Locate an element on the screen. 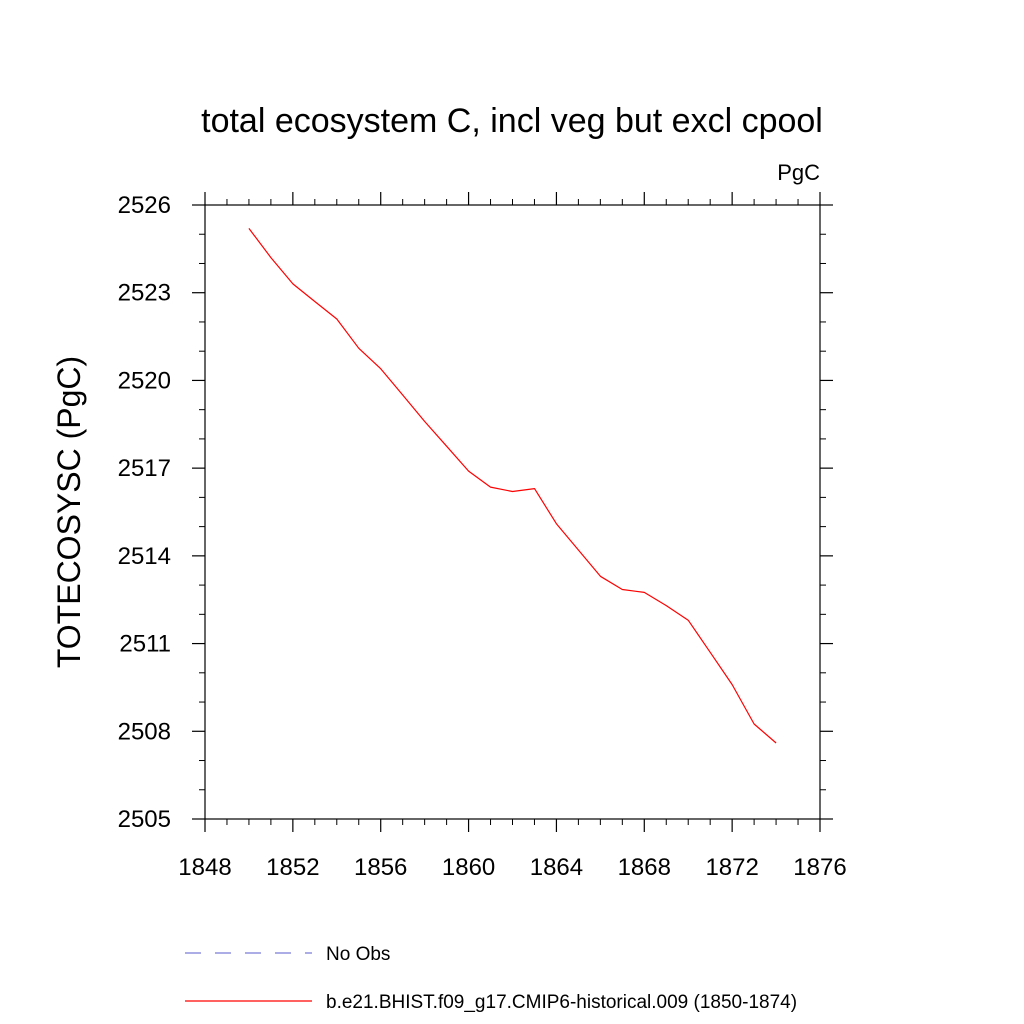 The image size is (1024, 1024). legend-label-no-obs: No Obs is located at coordinates (358, 954).